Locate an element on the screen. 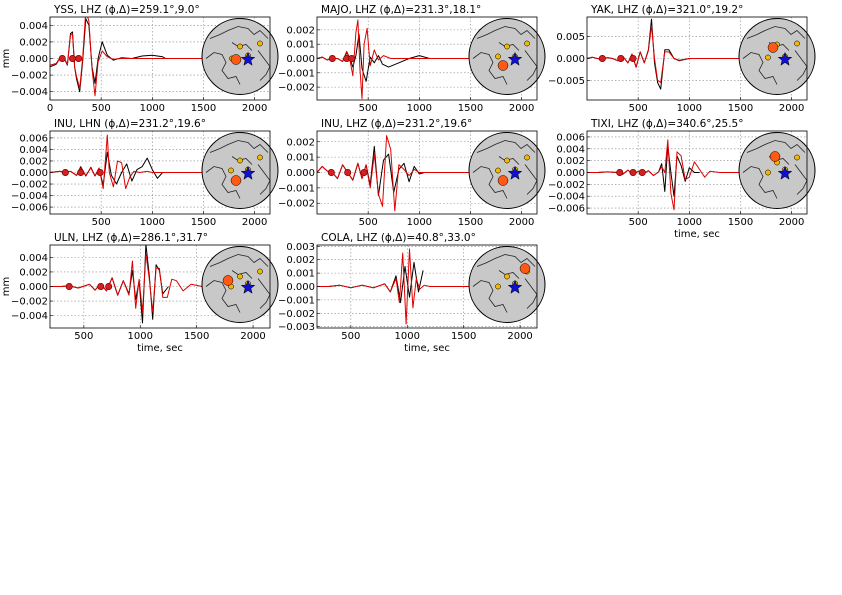 The image size is (842, 595). y-axis-label: mm is located at coordinates (6, 286).